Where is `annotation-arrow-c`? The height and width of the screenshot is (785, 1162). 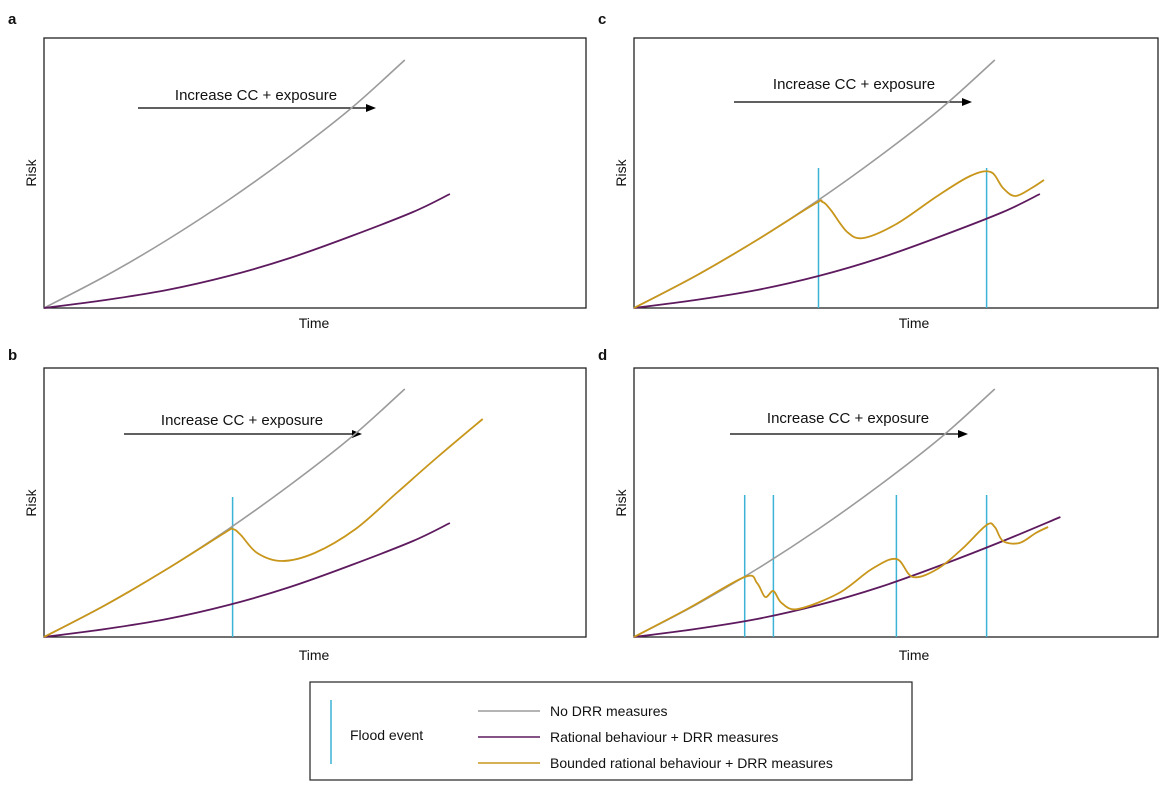
annotation-arrow-c is located at coordinates (853, 102).